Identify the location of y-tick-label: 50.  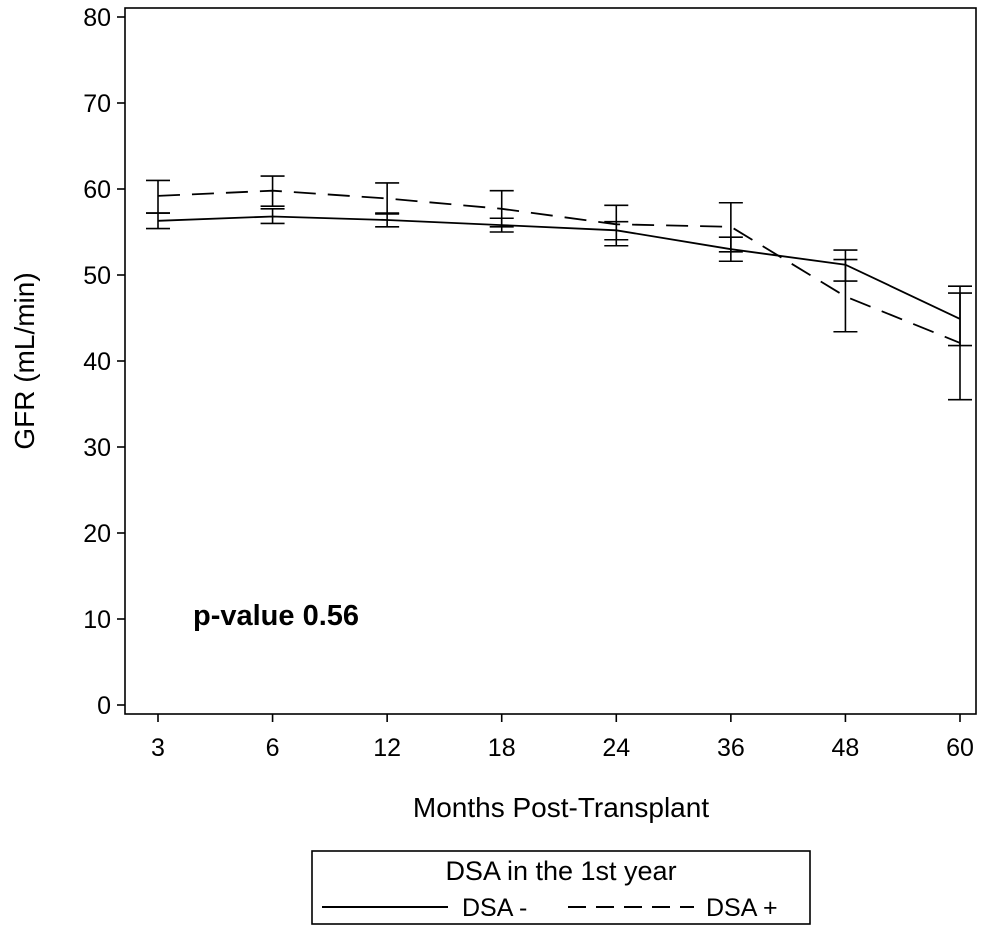
(97, 276).